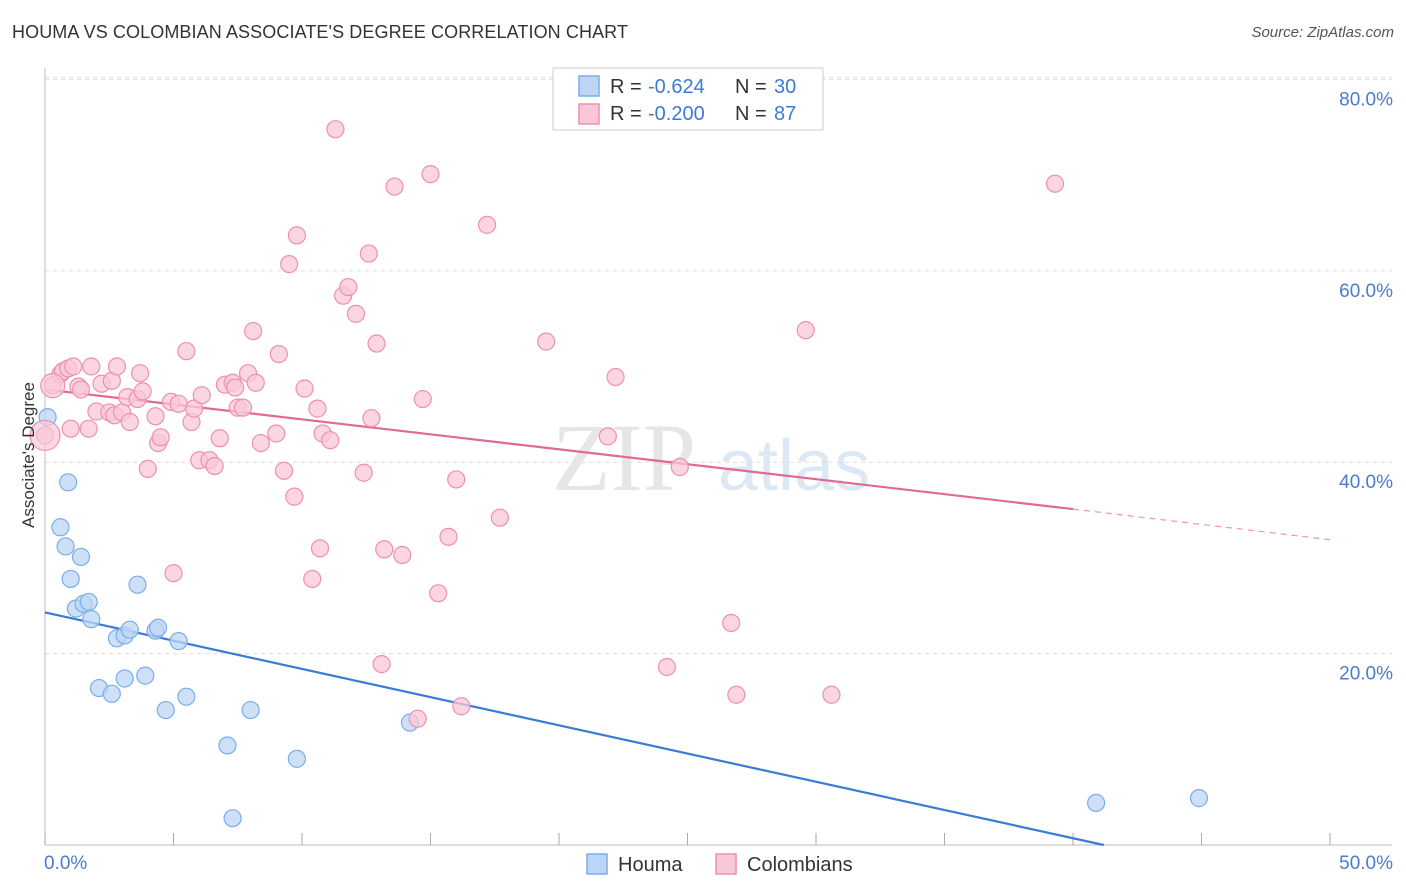 This screenshot has width=1406, height=892. I want to click on legend-r-value: -0.624, so click(676, 87).